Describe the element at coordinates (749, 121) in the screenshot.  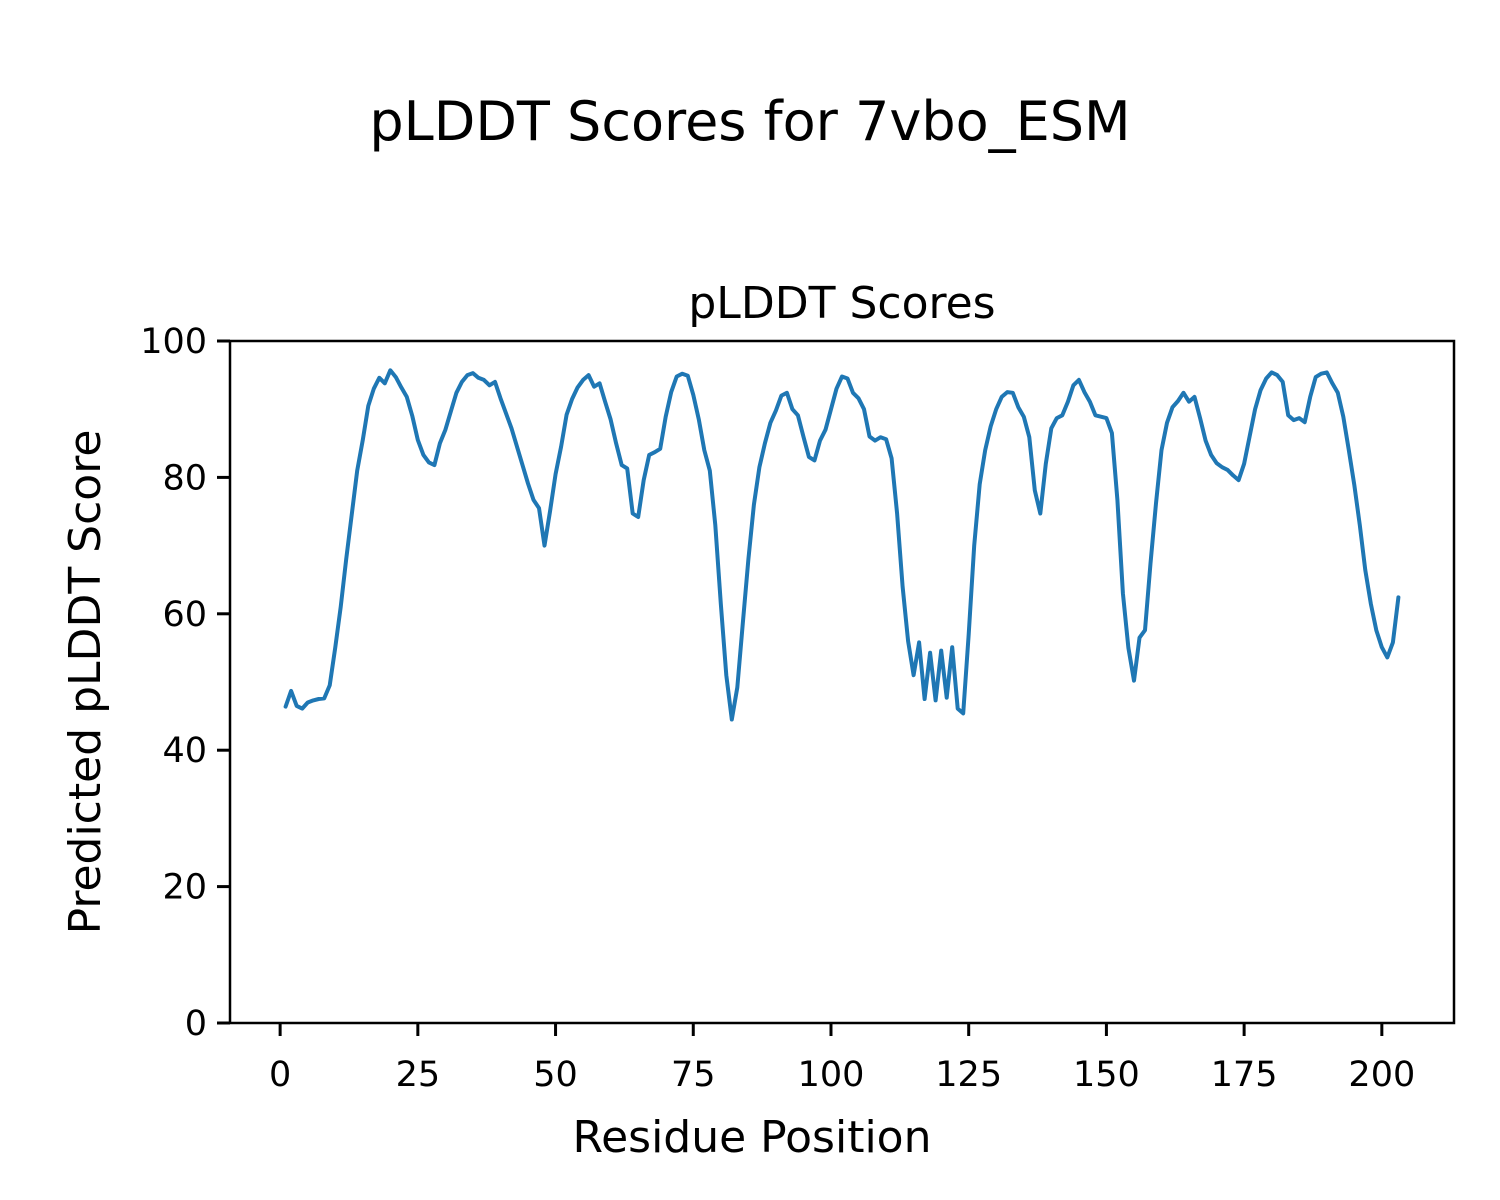
I see `figure-suptitle: pLDDT Scores for 7vbo_ESM` at that location.